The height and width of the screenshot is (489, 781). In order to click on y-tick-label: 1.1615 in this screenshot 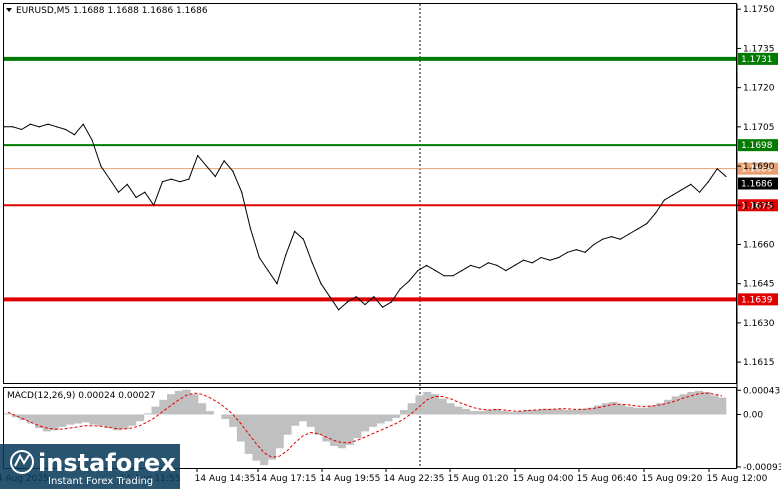, I will do `click(759, 363)`.